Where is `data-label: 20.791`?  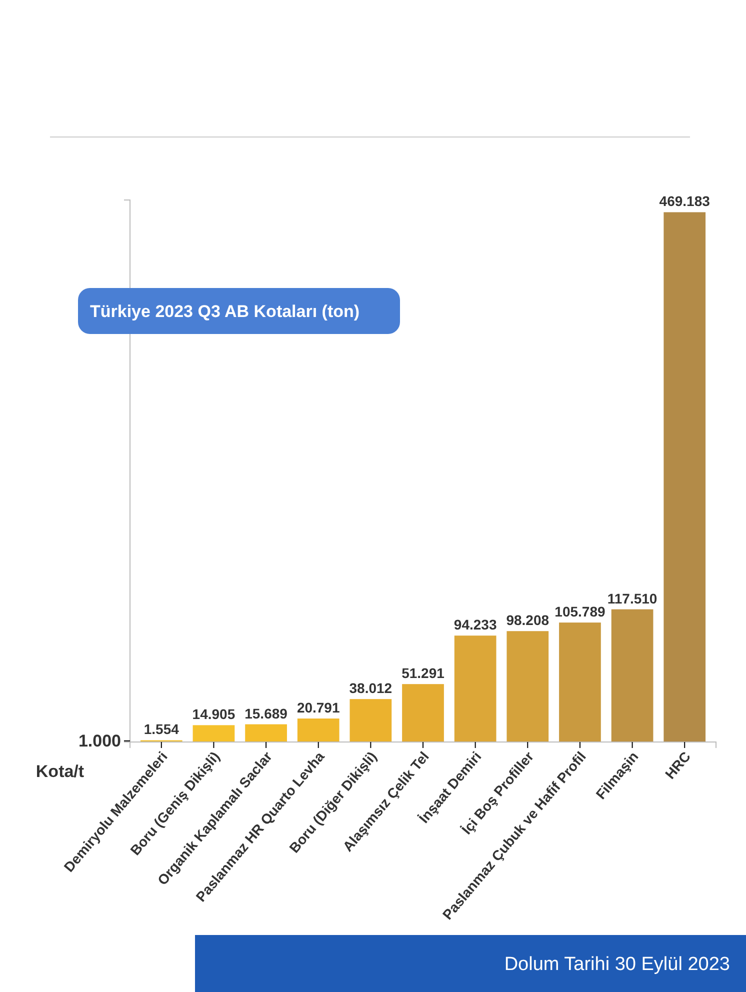 data-label: 20.791 is located at coordinates (318, 708).